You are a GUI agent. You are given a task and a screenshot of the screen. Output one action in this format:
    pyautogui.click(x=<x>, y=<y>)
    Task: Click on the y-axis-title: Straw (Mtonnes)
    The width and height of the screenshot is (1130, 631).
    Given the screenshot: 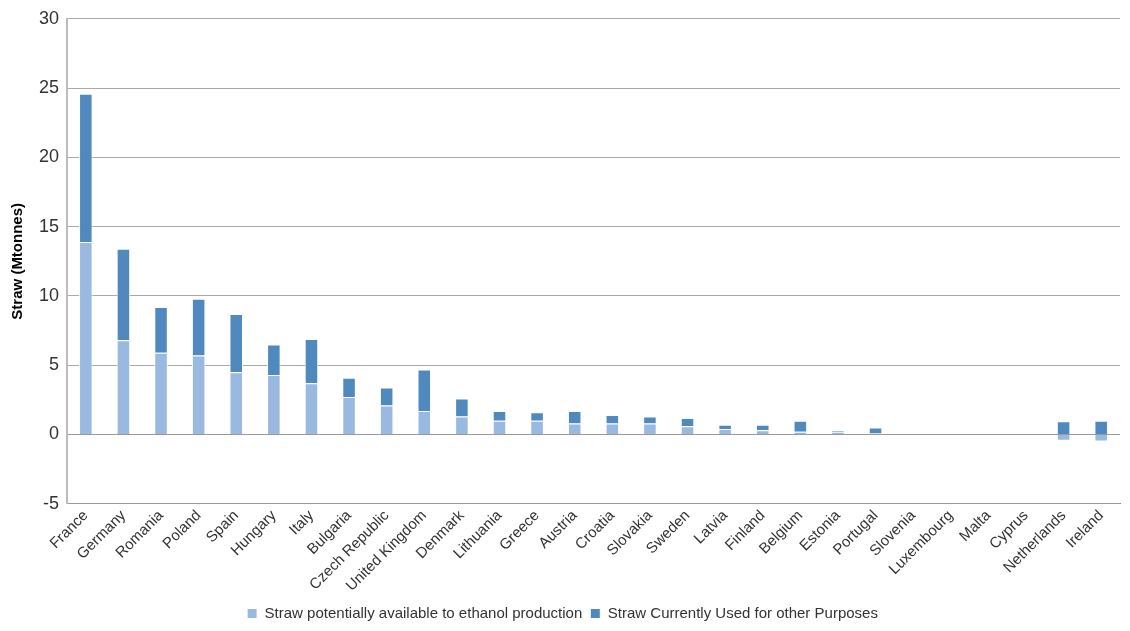 What is the action you would take?
    pyautogui.click(x=17, y=261)
    